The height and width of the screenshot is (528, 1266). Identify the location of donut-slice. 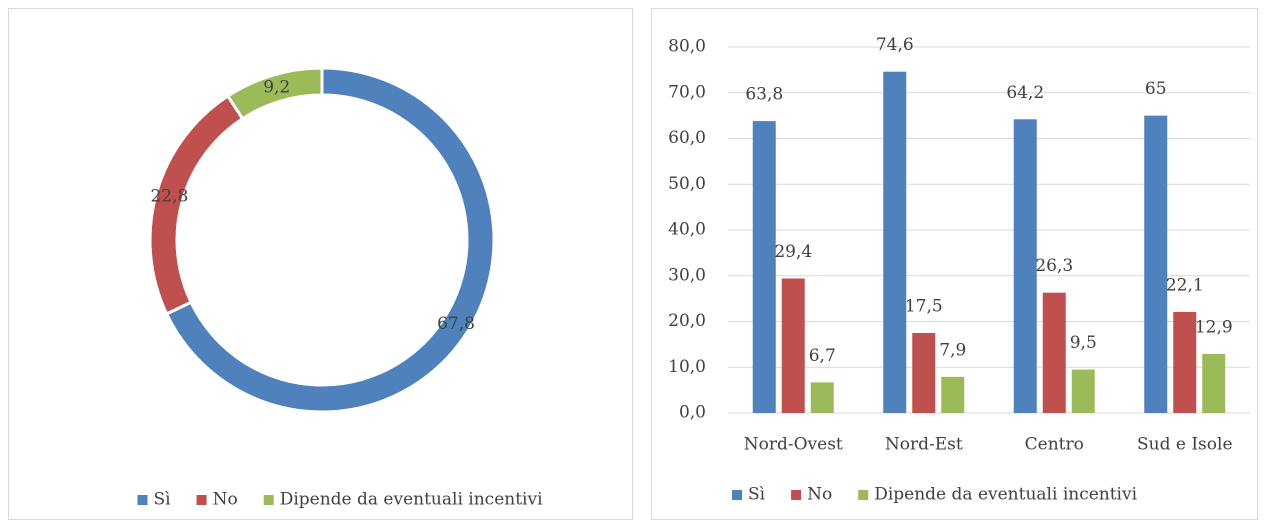
(274, 93).